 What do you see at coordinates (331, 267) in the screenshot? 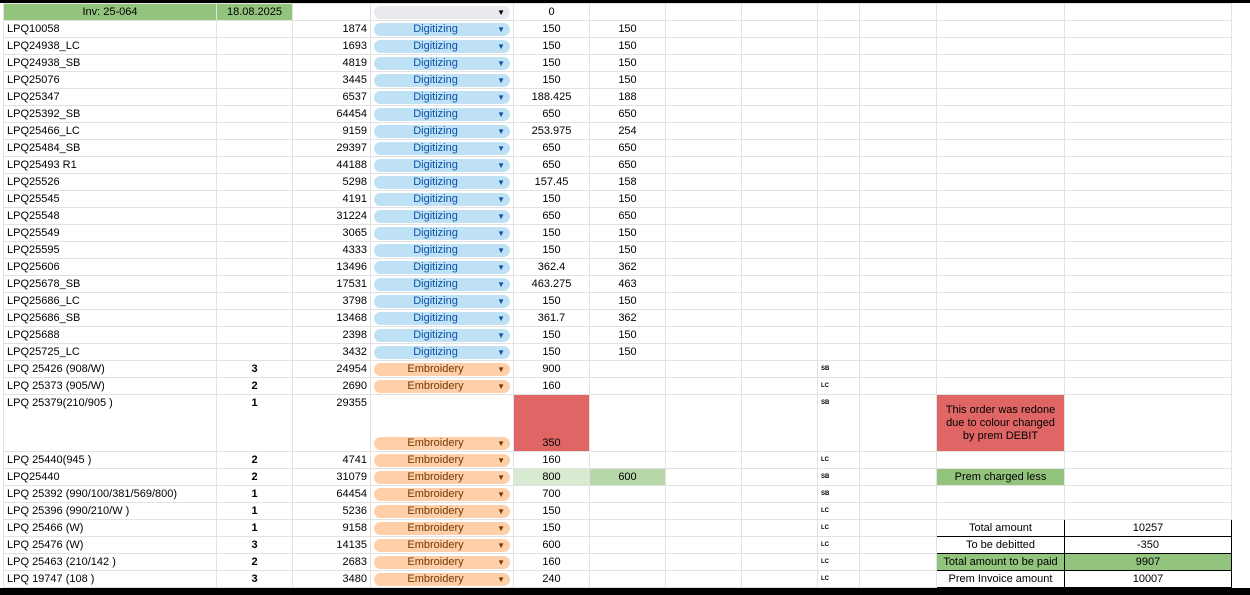
I see `stitch-count-cell: 13496` at bounding box center [331, 267].